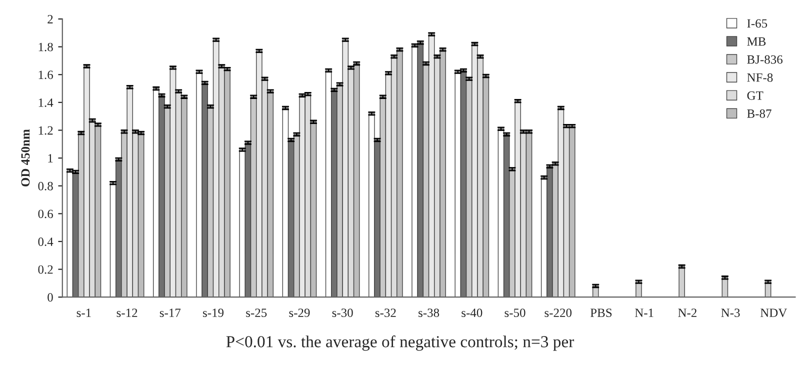  Describe the element at coordinates (429, 313) in the screenshot. I see `x-tick-label: s-38` at that location.